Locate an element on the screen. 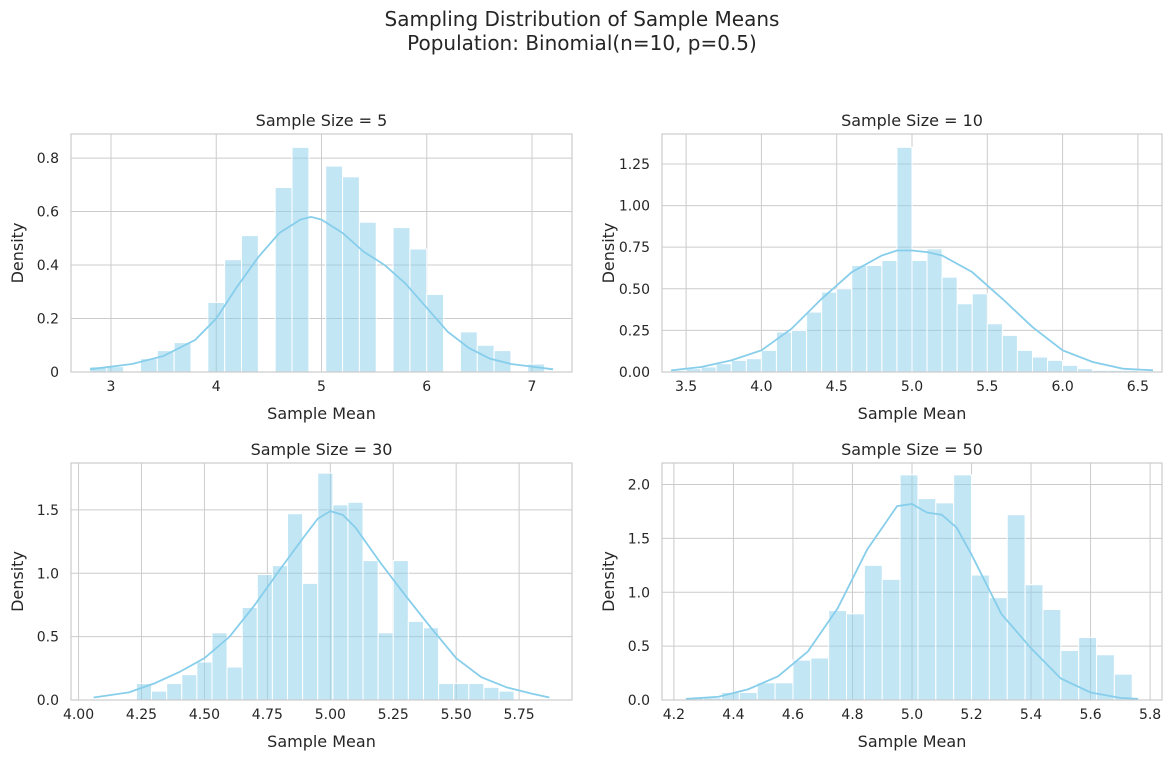 The image size is (1172, 761). x-tick-label: 4.6 is located at coordinates (793, 715).